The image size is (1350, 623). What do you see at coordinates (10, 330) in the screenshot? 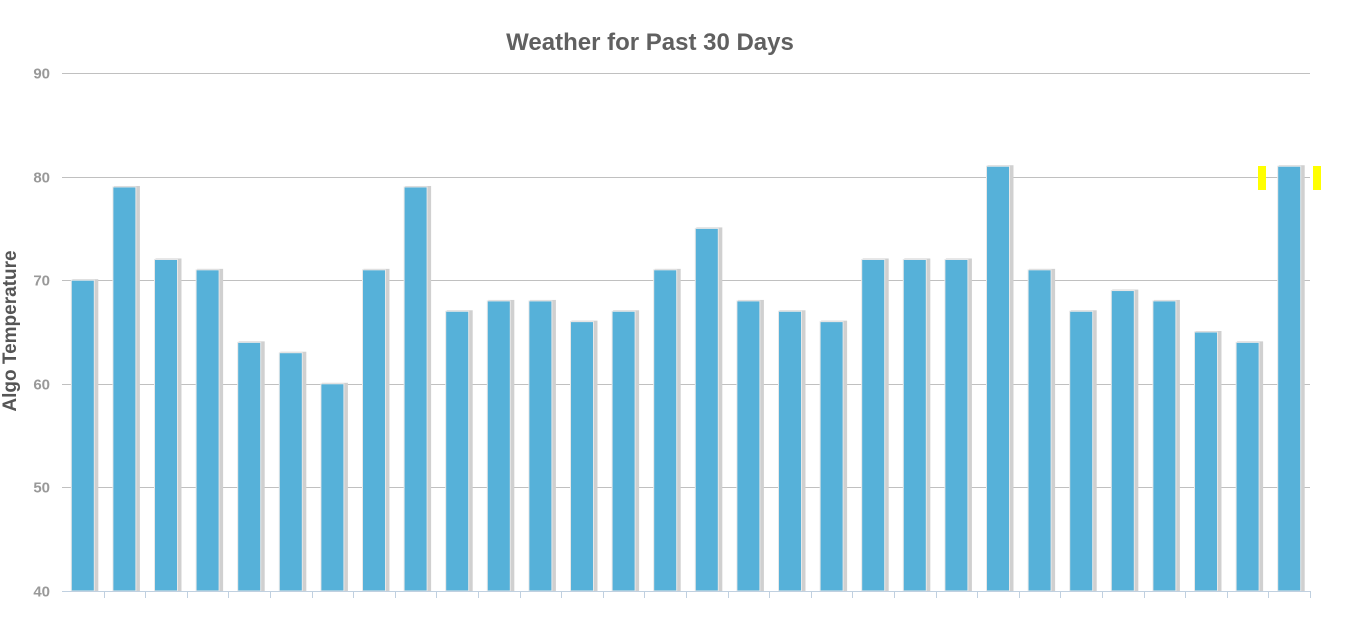
I see `y-axis-label: Algo Temperature` at bounding box center [10, 330].